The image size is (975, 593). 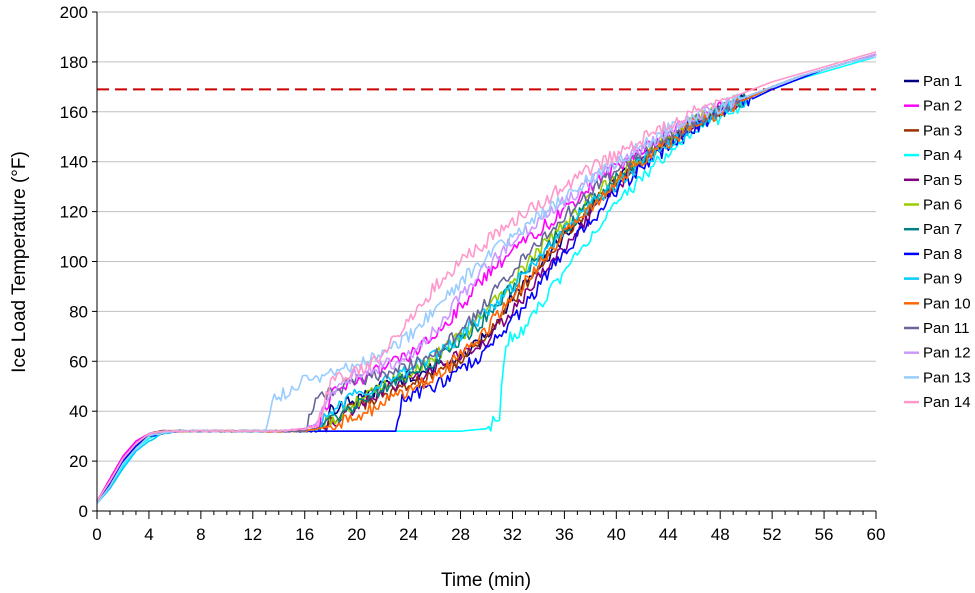 I want to click on x-tick-label: 8, so click(x=200, y=534).